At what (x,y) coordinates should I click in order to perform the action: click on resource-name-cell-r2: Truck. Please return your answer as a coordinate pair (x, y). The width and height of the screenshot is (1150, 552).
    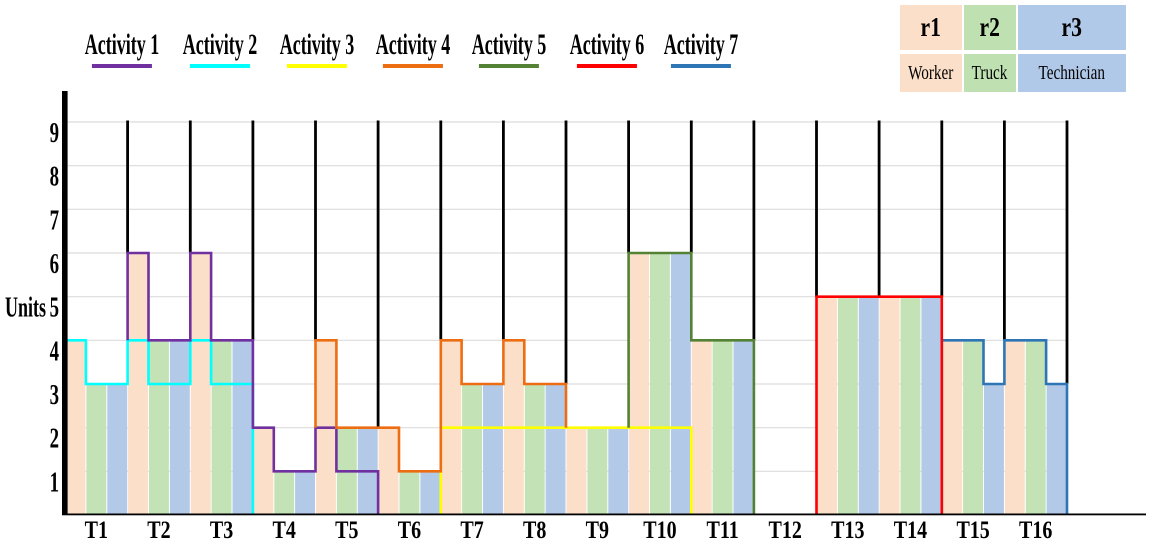
    Looking at the image, I should click on (990, 73).